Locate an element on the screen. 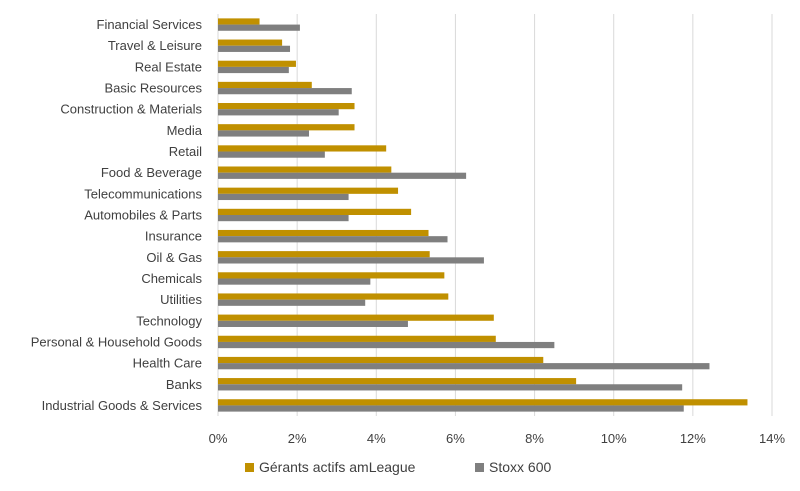 This screenshot has width=800, height=491. category-label: Retail is located at coordinates (185, 151).